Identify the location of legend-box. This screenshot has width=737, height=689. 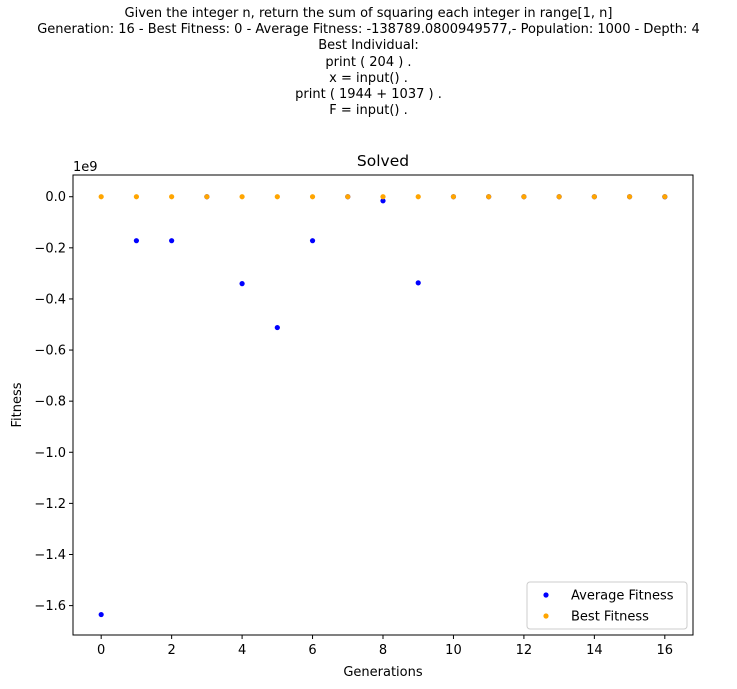
(607, 605).